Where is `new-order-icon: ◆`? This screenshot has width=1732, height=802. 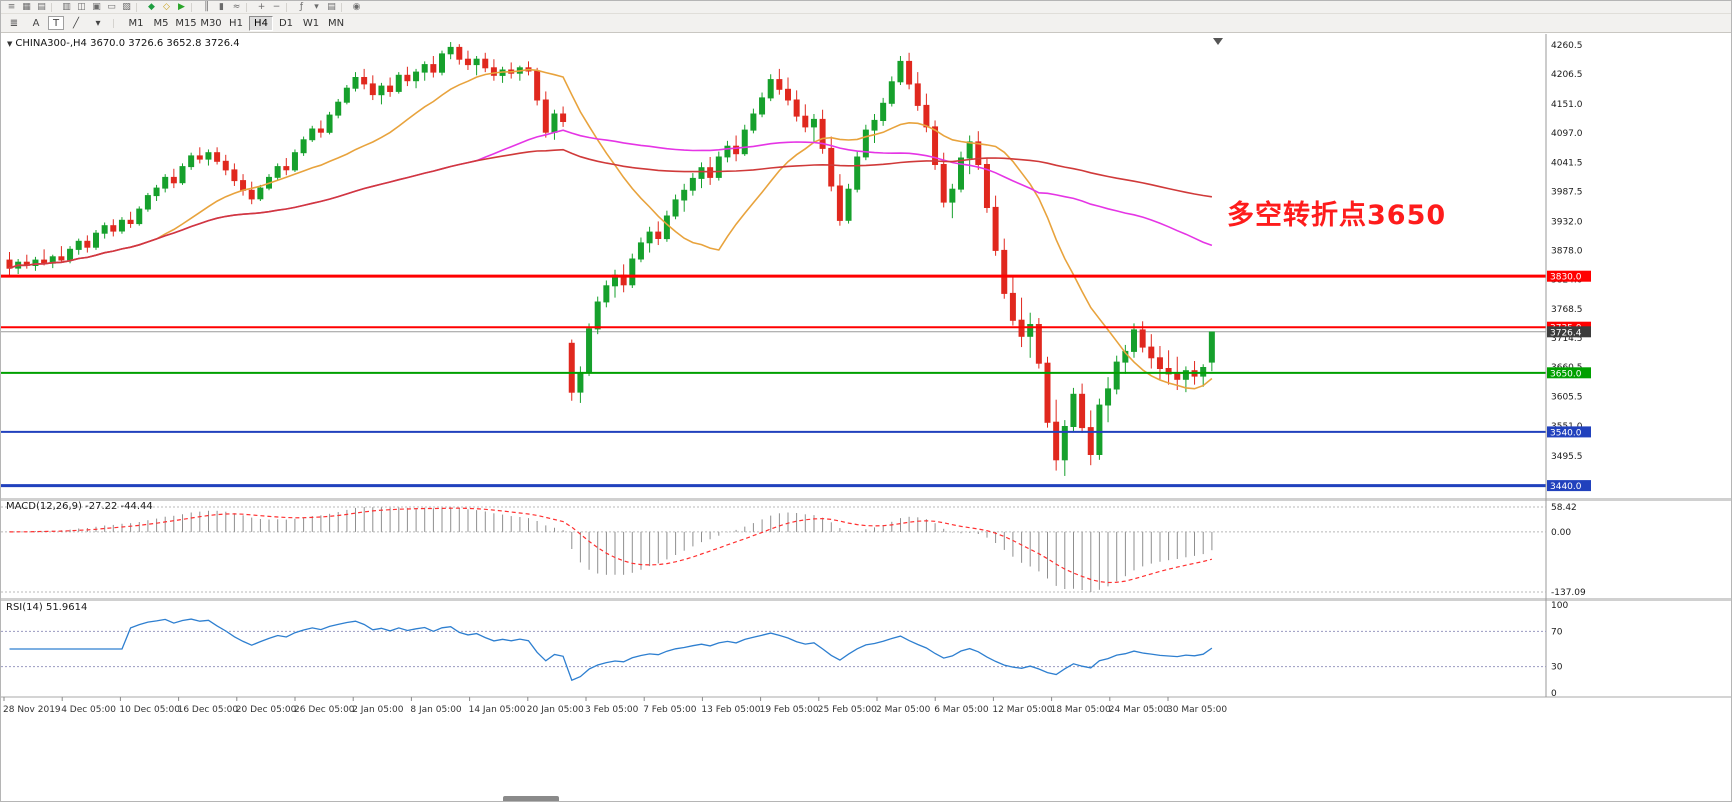
new-order-icon: ◆ is located at coordinates (151, 6).